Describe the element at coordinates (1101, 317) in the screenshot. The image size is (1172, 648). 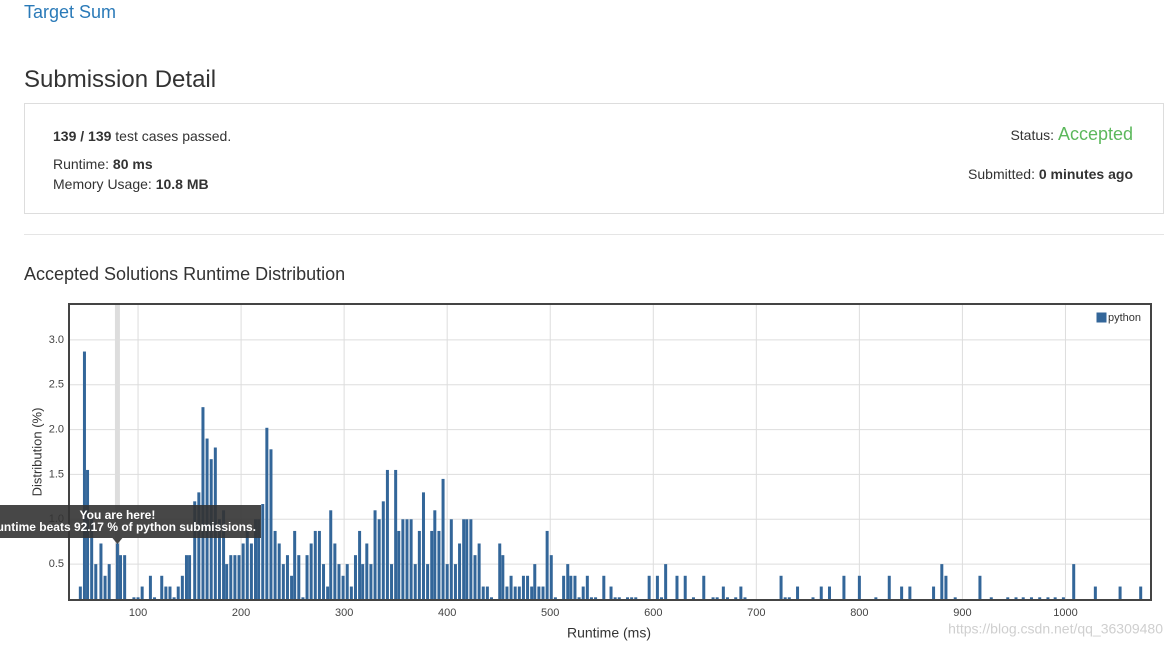
I see `legend-swatch` at that location.